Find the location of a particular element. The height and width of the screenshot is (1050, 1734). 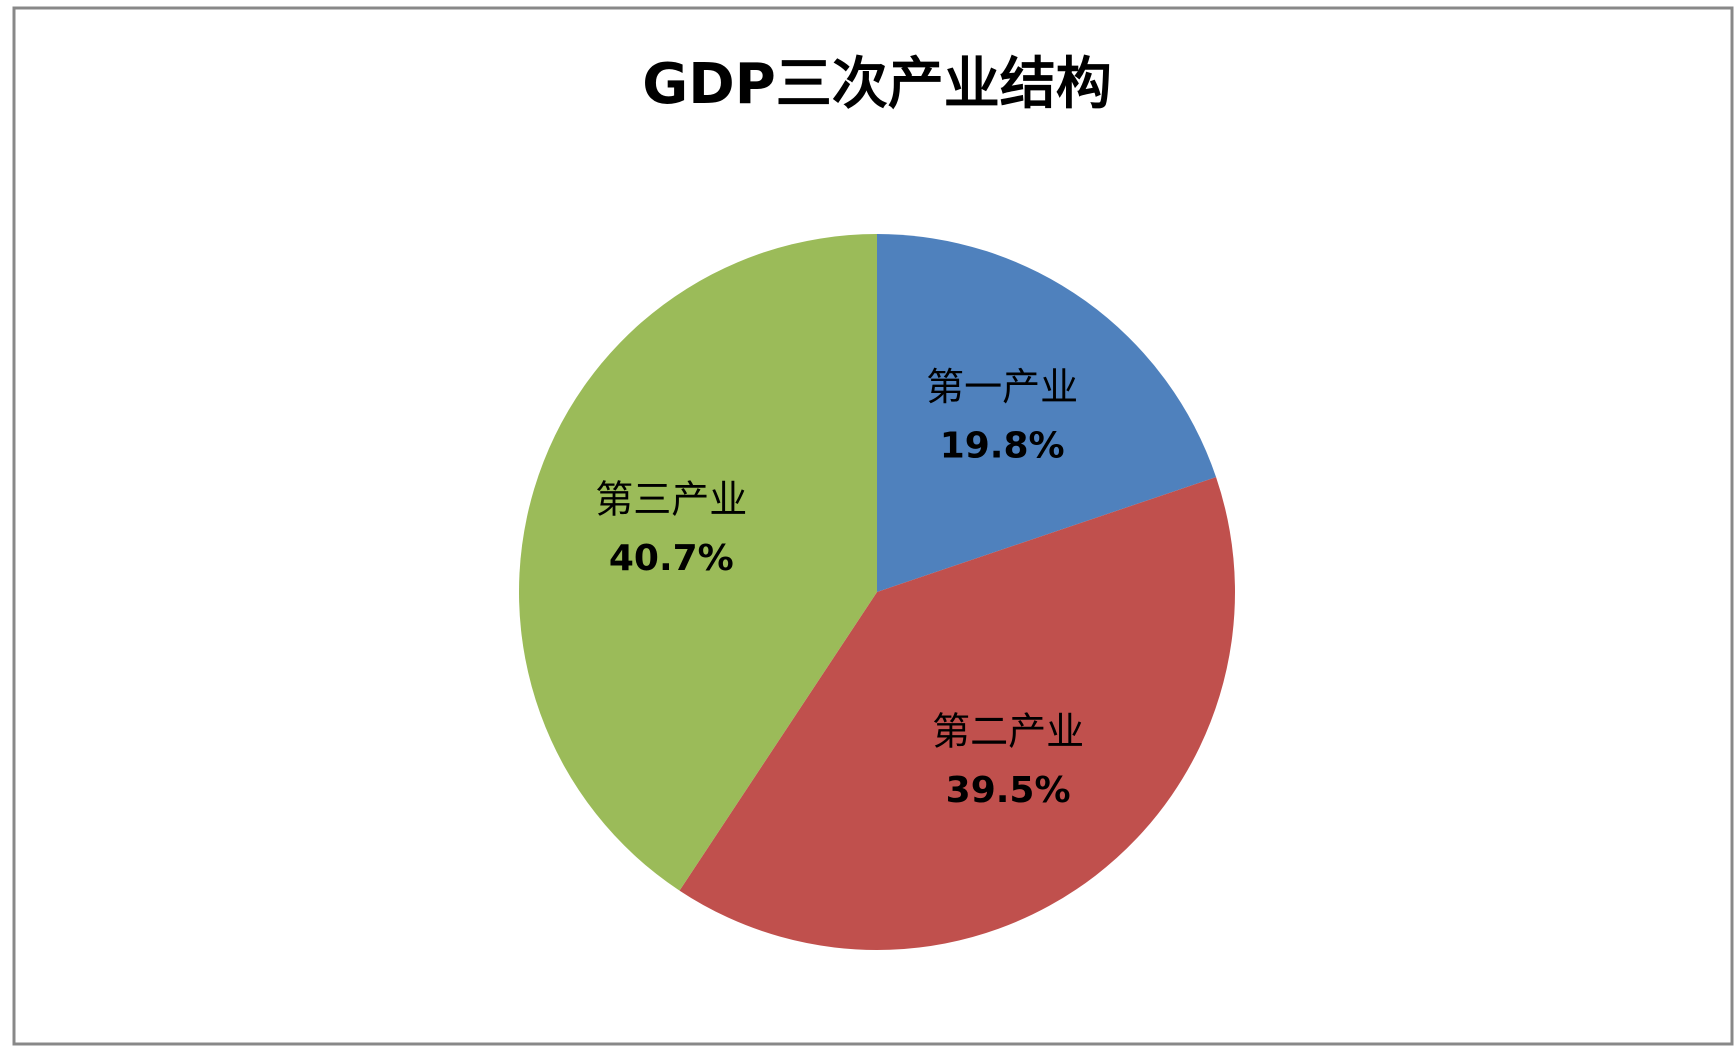

slice-value-label: 19.8% is located at coordinates (1002, 445).